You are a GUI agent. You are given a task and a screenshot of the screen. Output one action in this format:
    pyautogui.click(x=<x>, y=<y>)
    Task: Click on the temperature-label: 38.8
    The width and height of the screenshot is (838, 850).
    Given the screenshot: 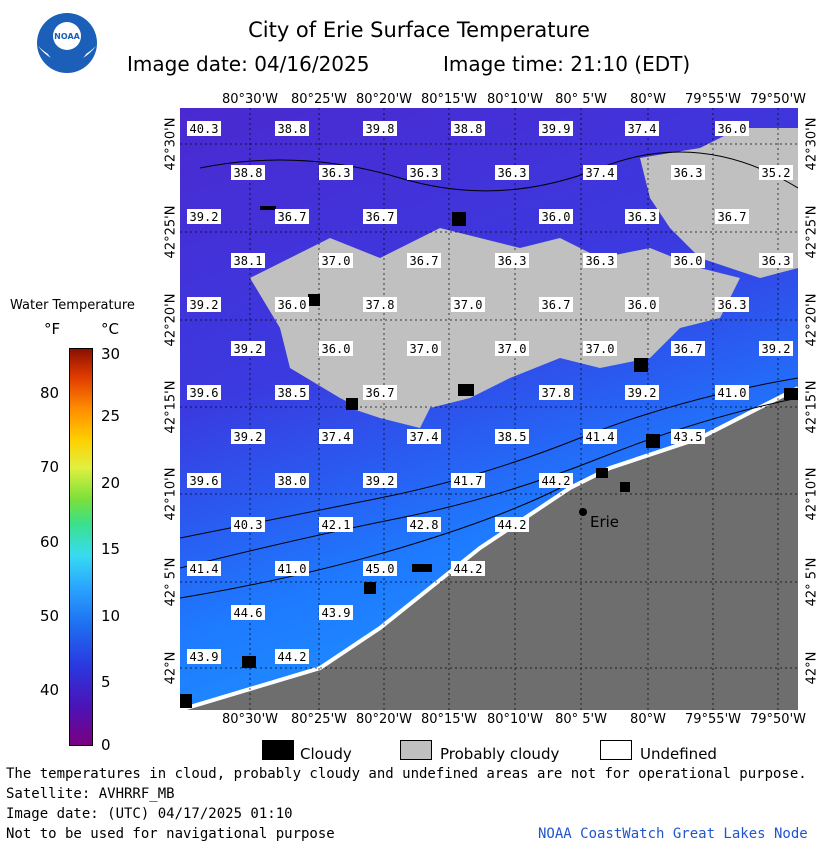 What is the action you would take?
    pyautogui.click(x=468, y=129)
    